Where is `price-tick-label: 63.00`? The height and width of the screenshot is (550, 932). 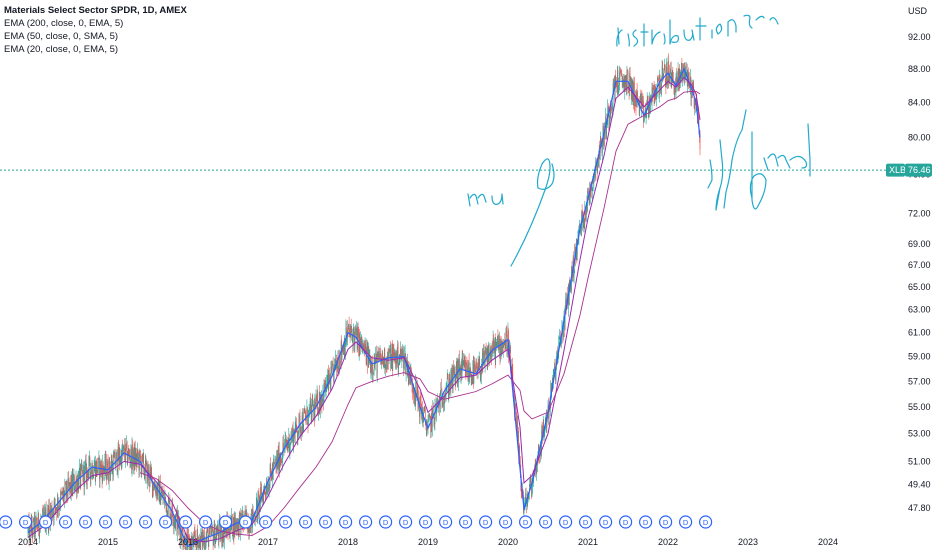 price-tick-label: 63.00 is located at coordinates (919, 309).